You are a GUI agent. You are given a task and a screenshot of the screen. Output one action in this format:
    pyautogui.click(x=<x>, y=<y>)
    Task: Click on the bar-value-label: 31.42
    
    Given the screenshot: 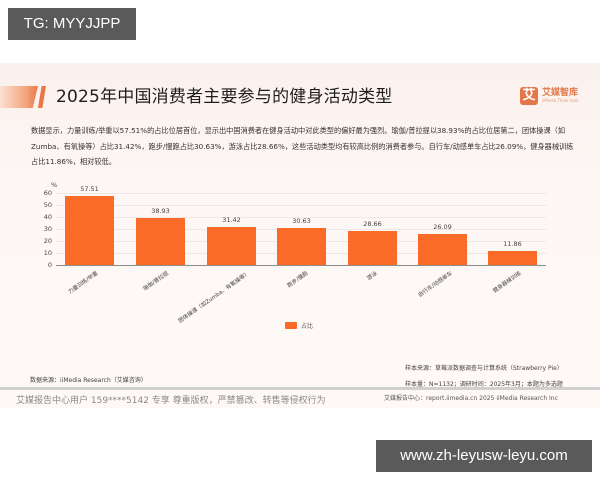 What is the action you would take?
    pyautogui.click(x=231, y=220)
    